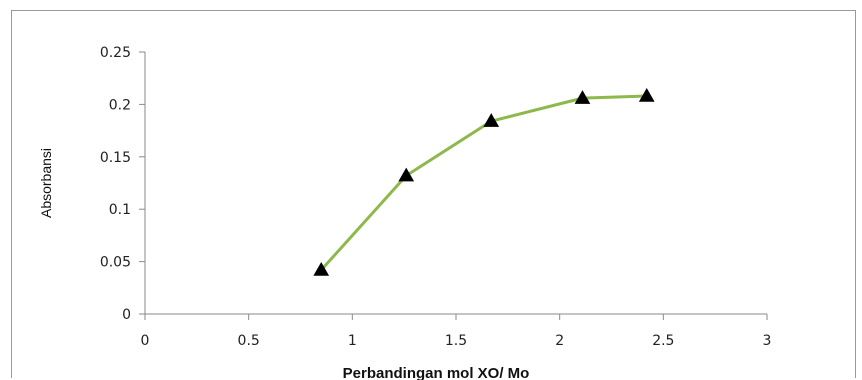 This screenshot has height=380, width=862. Describe the element at coordinates (126, 315) in the screenshot. I see `y-tick-label: 0` at that location.